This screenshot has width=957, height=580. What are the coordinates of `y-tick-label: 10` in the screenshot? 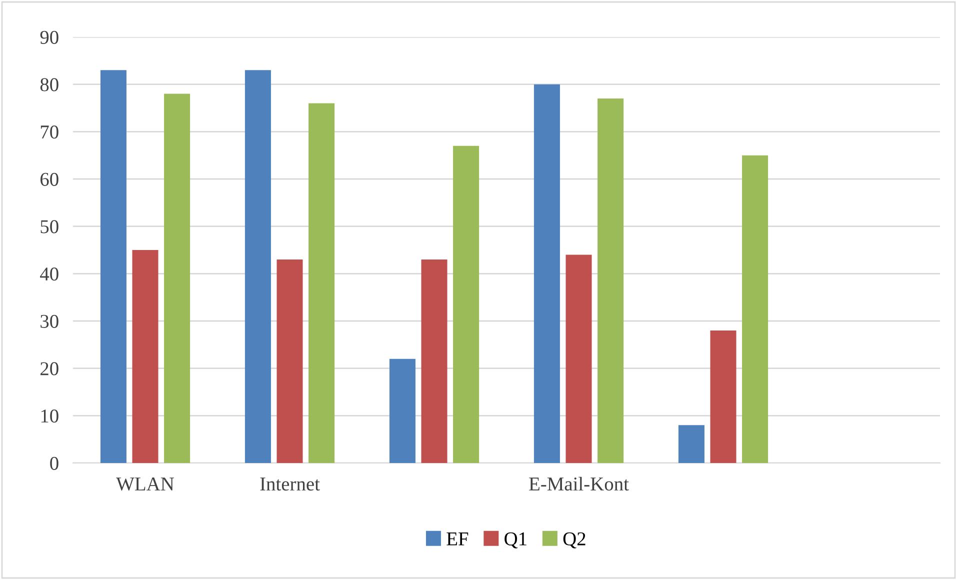 It's located at (49, 416).